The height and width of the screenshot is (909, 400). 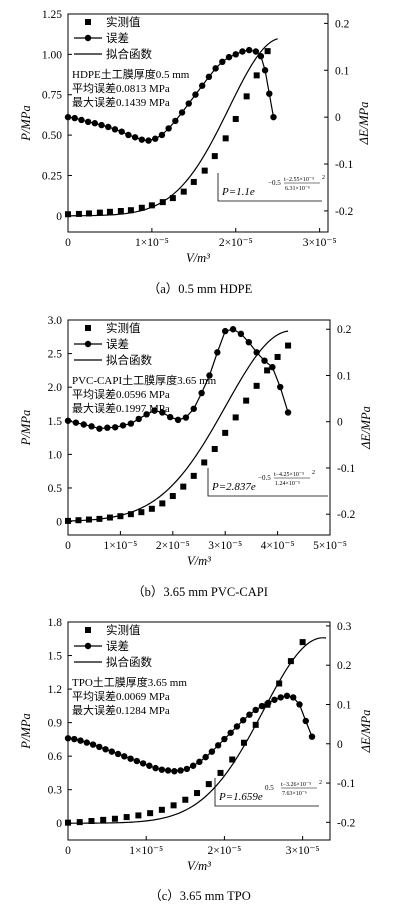 What do you see at coordinates (274, 183) in the screenshot?
I see `formula-exponent: −0.5` at bounding box center [274, 183].